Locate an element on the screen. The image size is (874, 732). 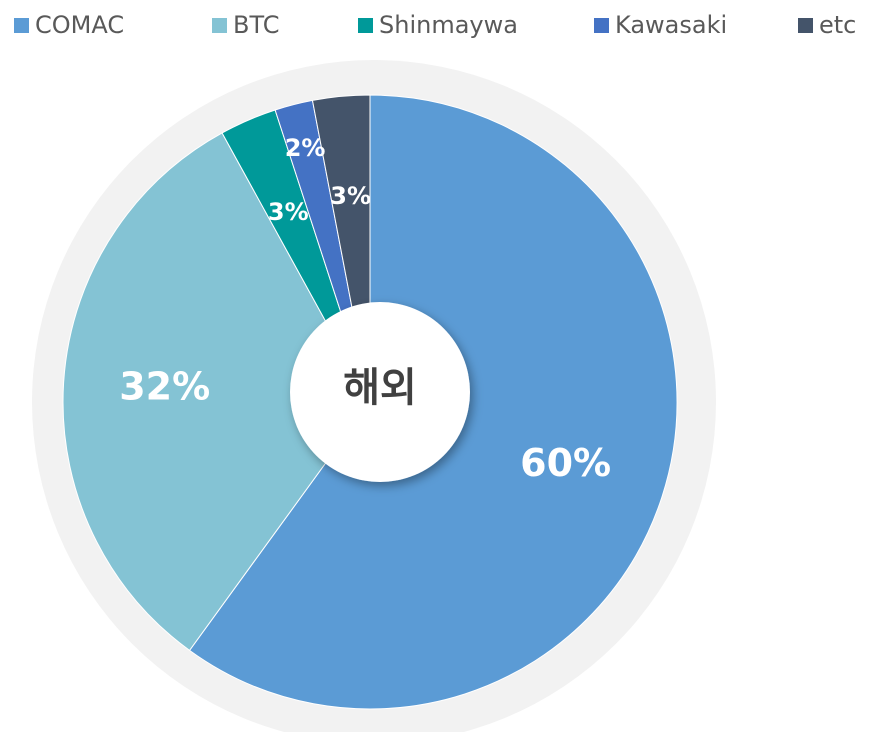
legend-label: COMAC is located at coordinates (79, 25).